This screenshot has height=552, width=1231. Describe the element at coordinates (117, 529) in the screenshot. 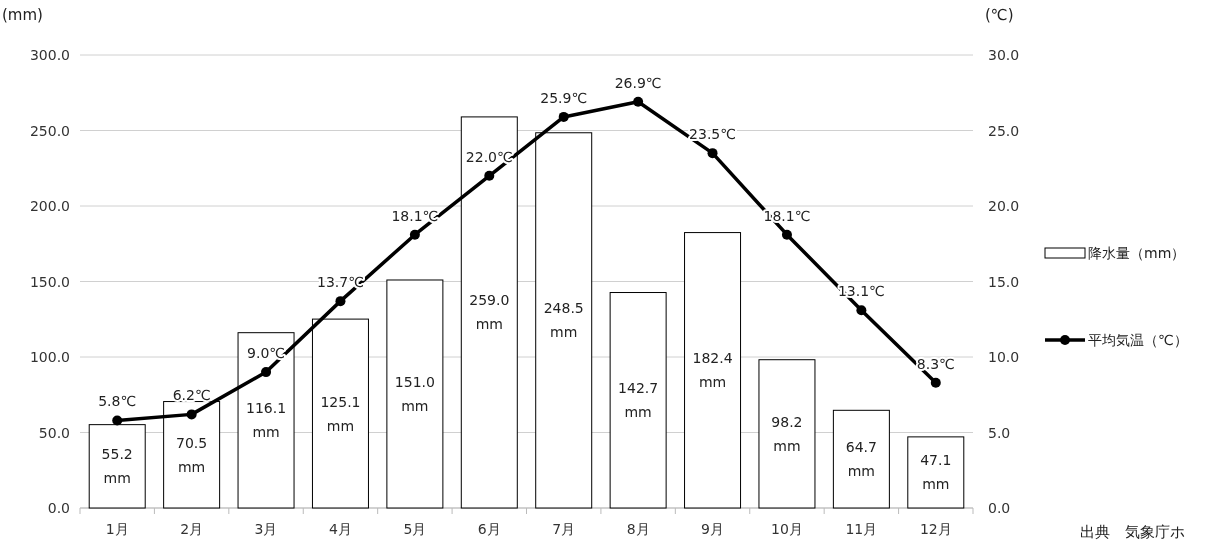

I see `x-tick-label: 1月` at that location.